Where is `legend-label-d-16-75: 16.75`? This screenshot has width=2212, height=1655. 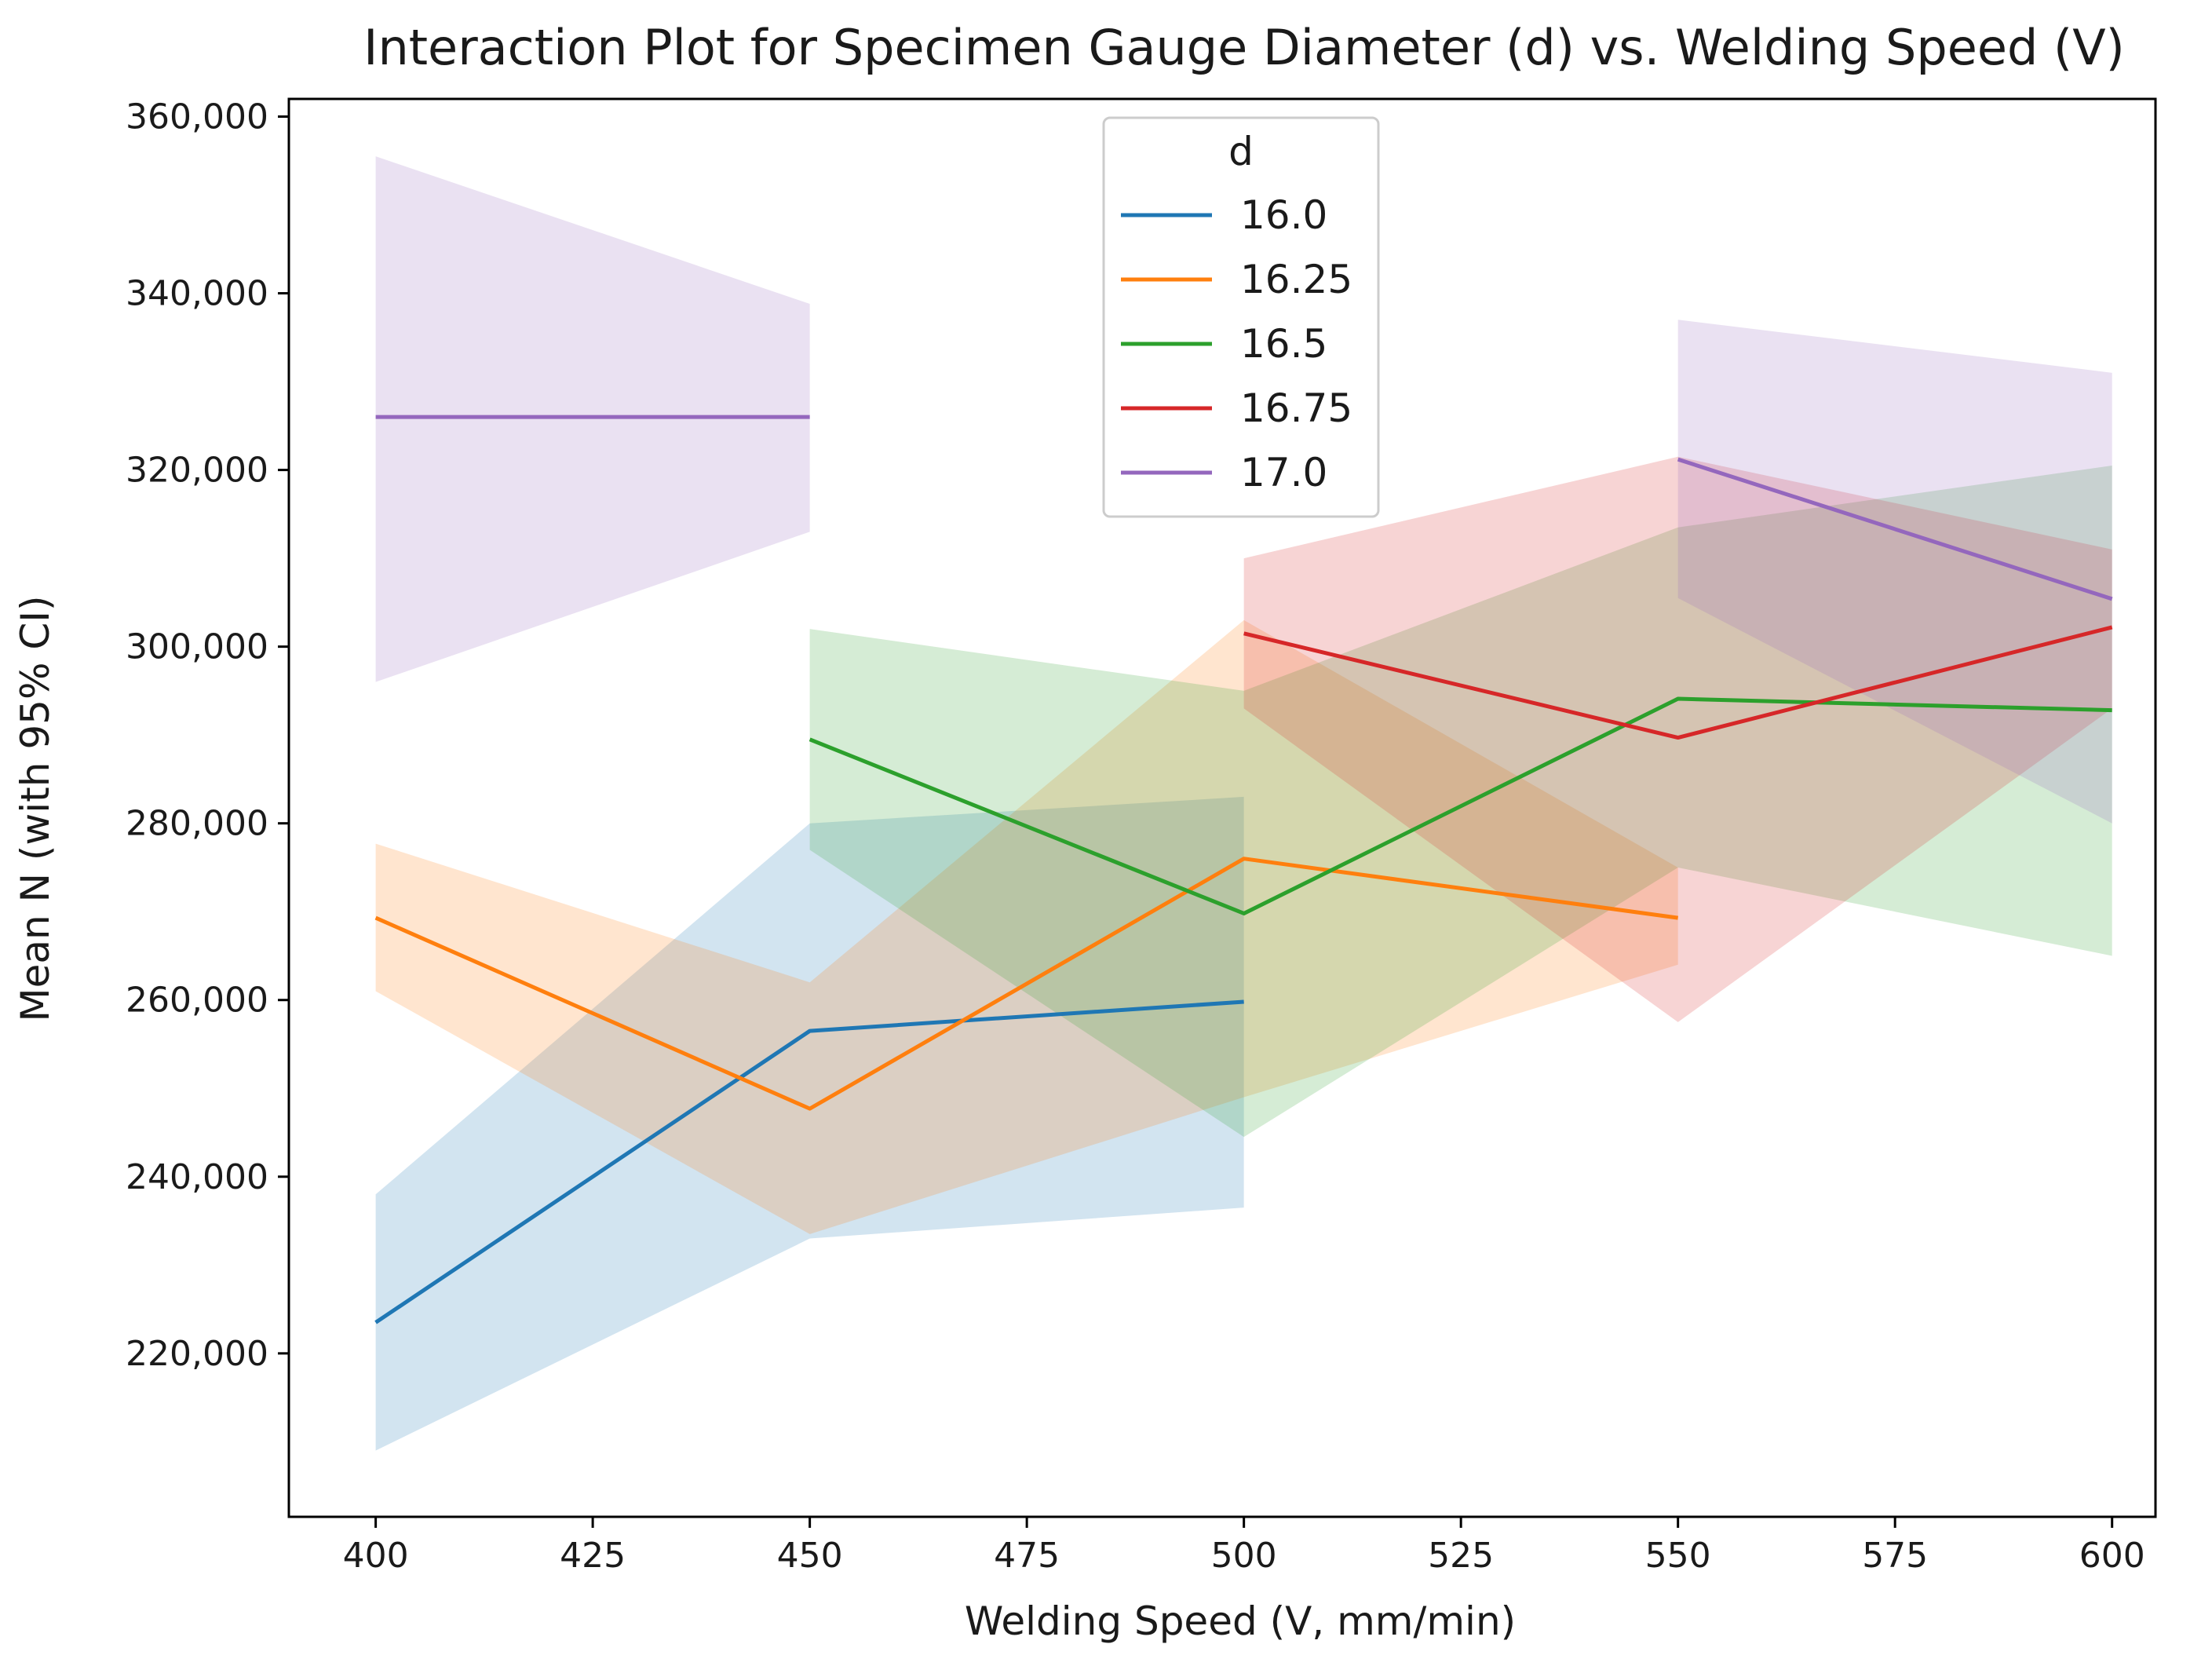
legend-label-d-16-75: 16.75 is located at coordinates (1296, 408).